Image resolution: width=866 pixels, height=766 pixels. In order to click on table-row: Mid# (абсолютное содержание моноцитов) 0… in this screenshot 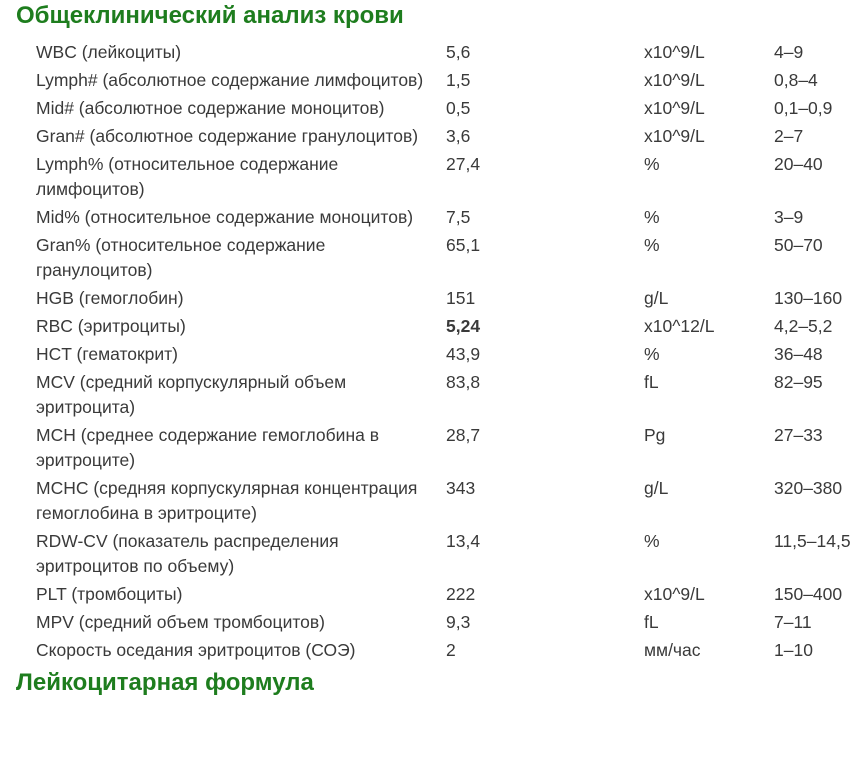, I will do `click(451, 108)`.